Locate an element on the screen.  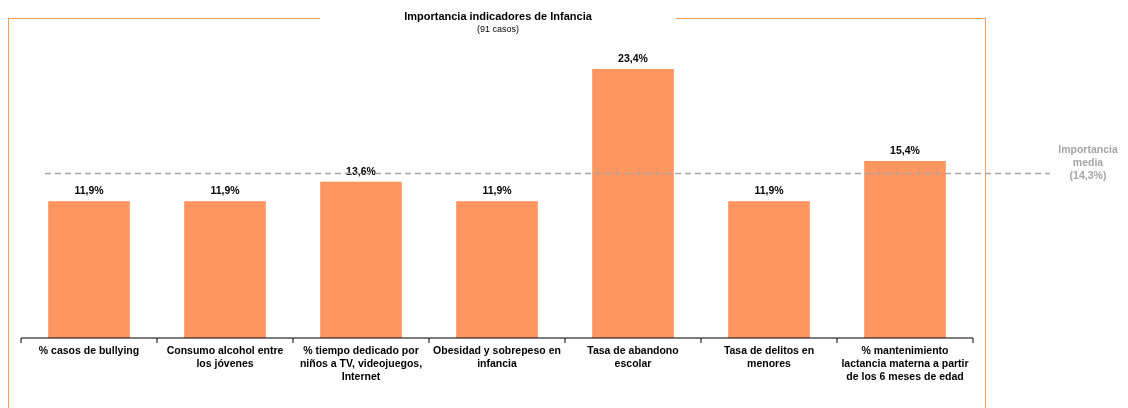
x-tick-label: % tiempo dedicado por niños a TV, videojuegos, Internet is located at coordinates (361, 363).